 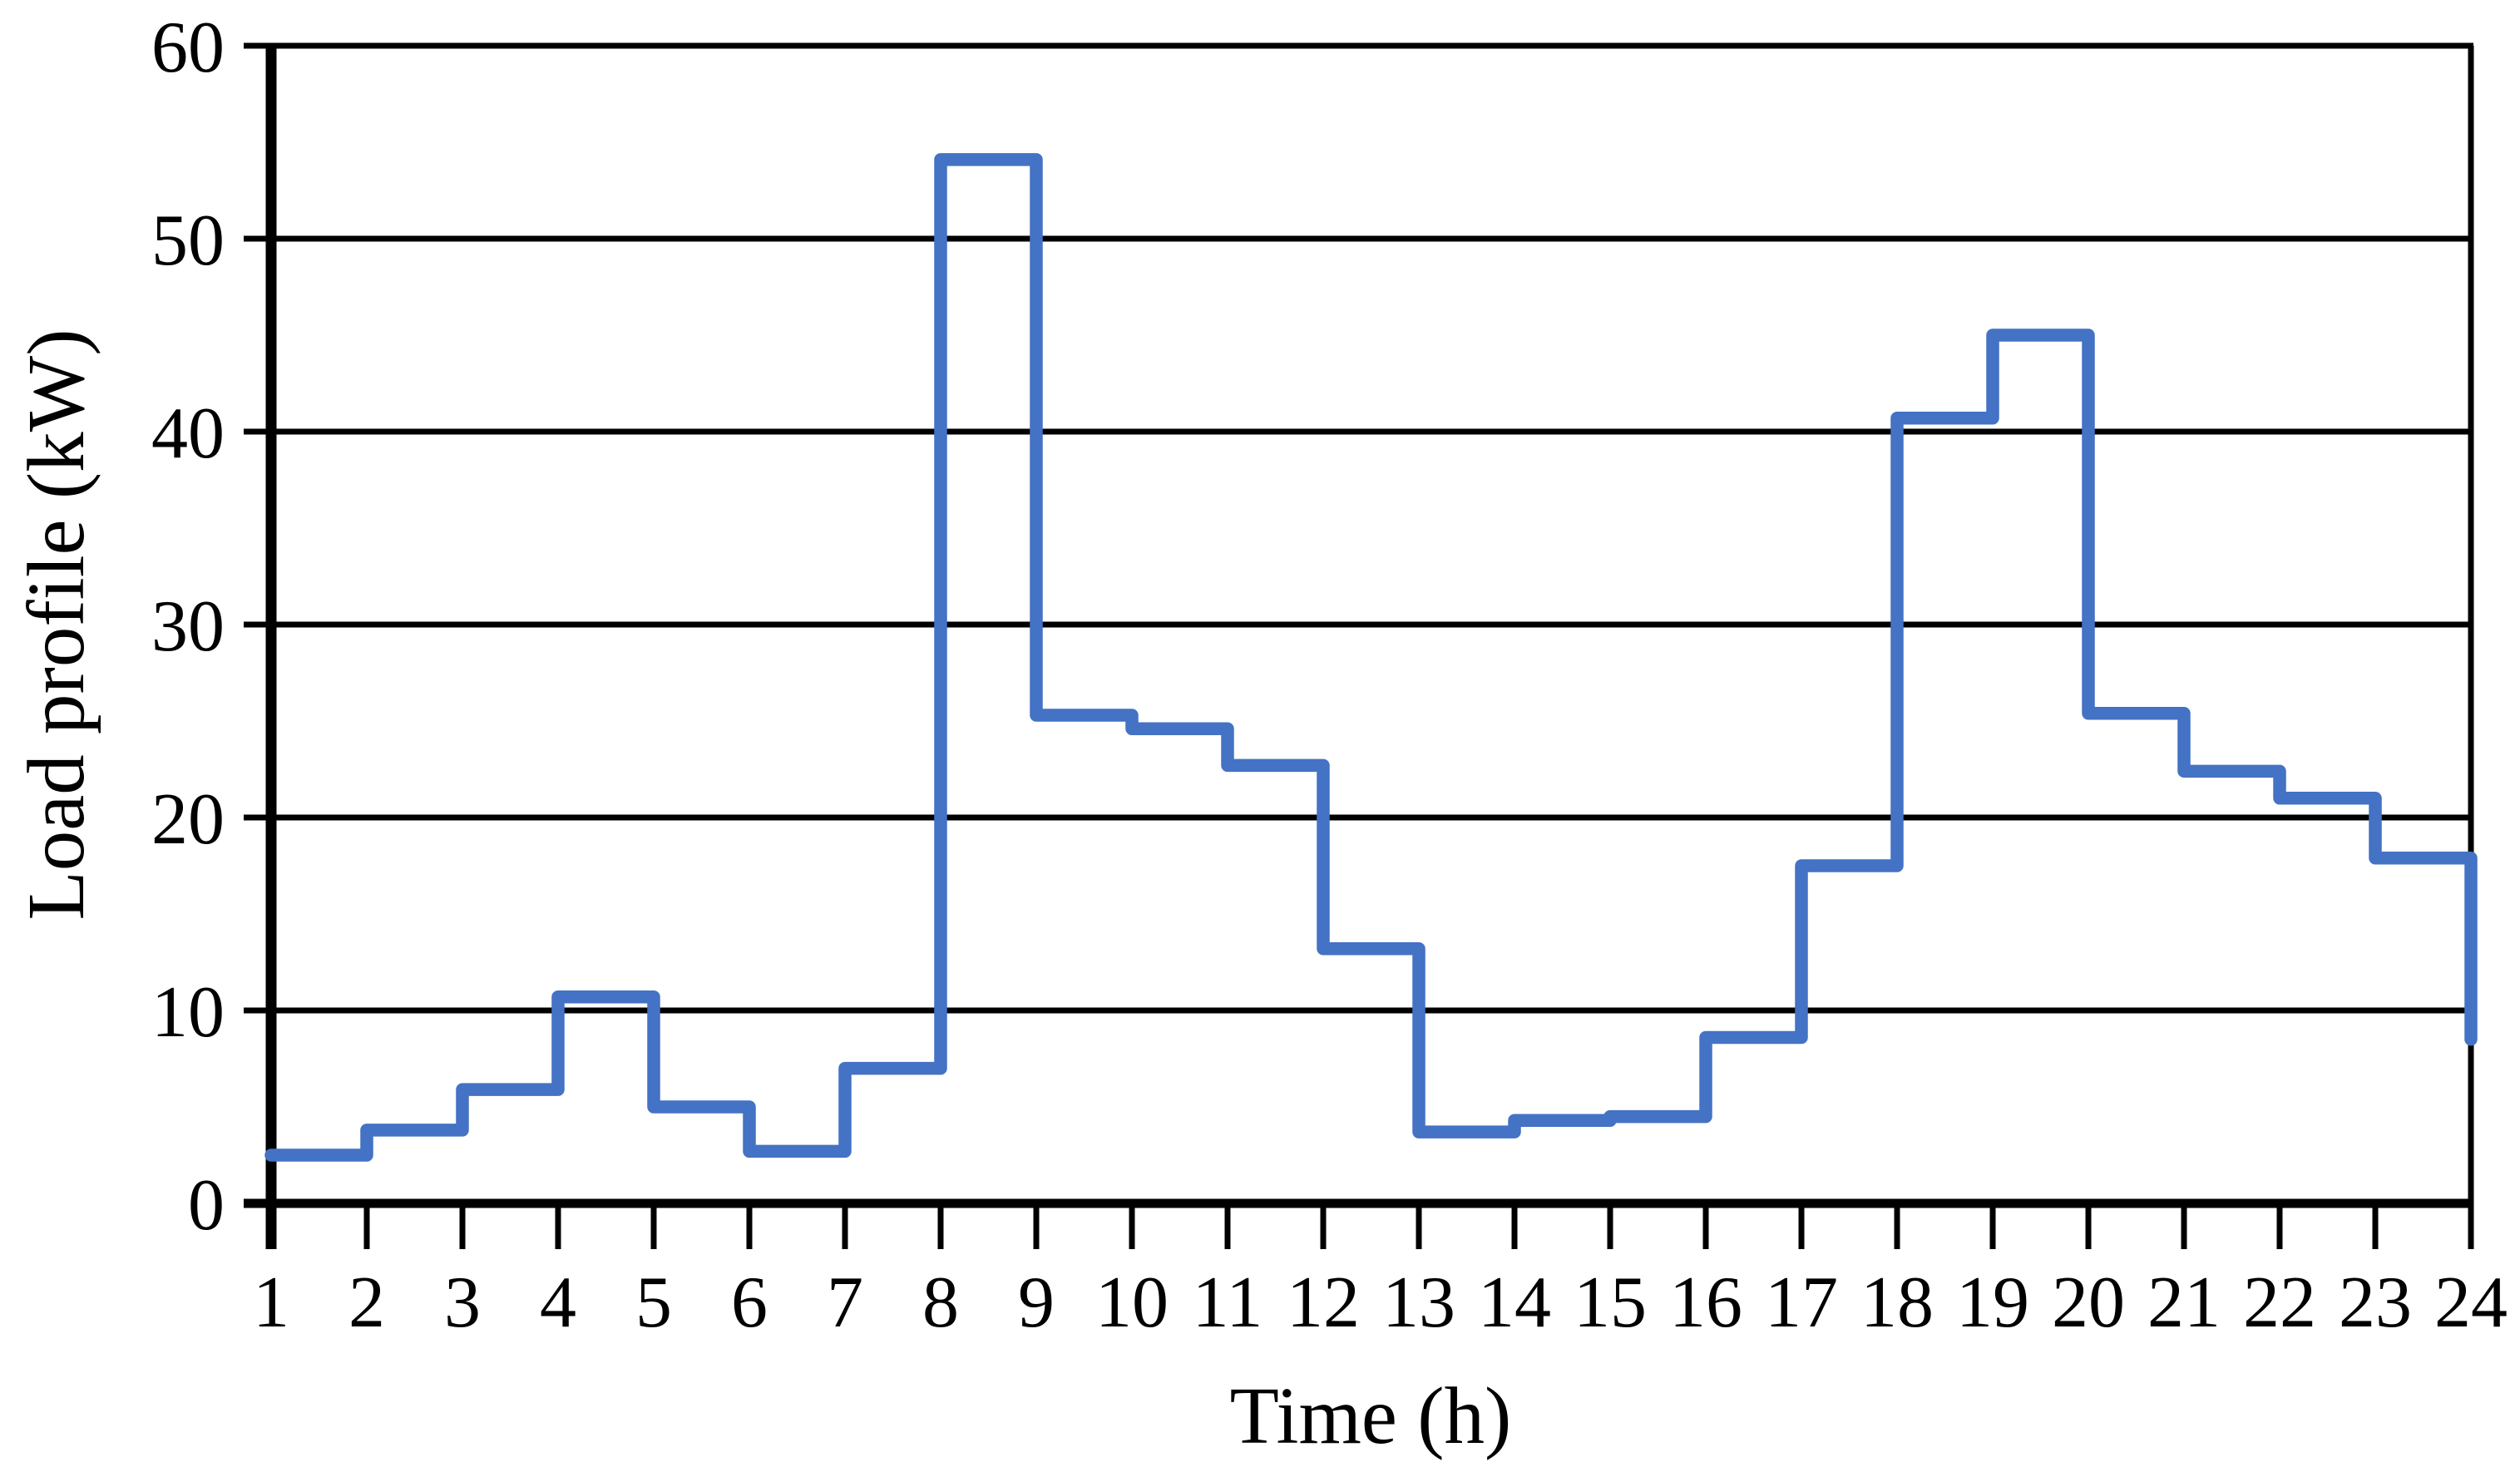 What do you see at coordinates (1897, 1302) in the screenshot?
I see `x-tick-label-18: 18` at bounding box center [1897, 1302].